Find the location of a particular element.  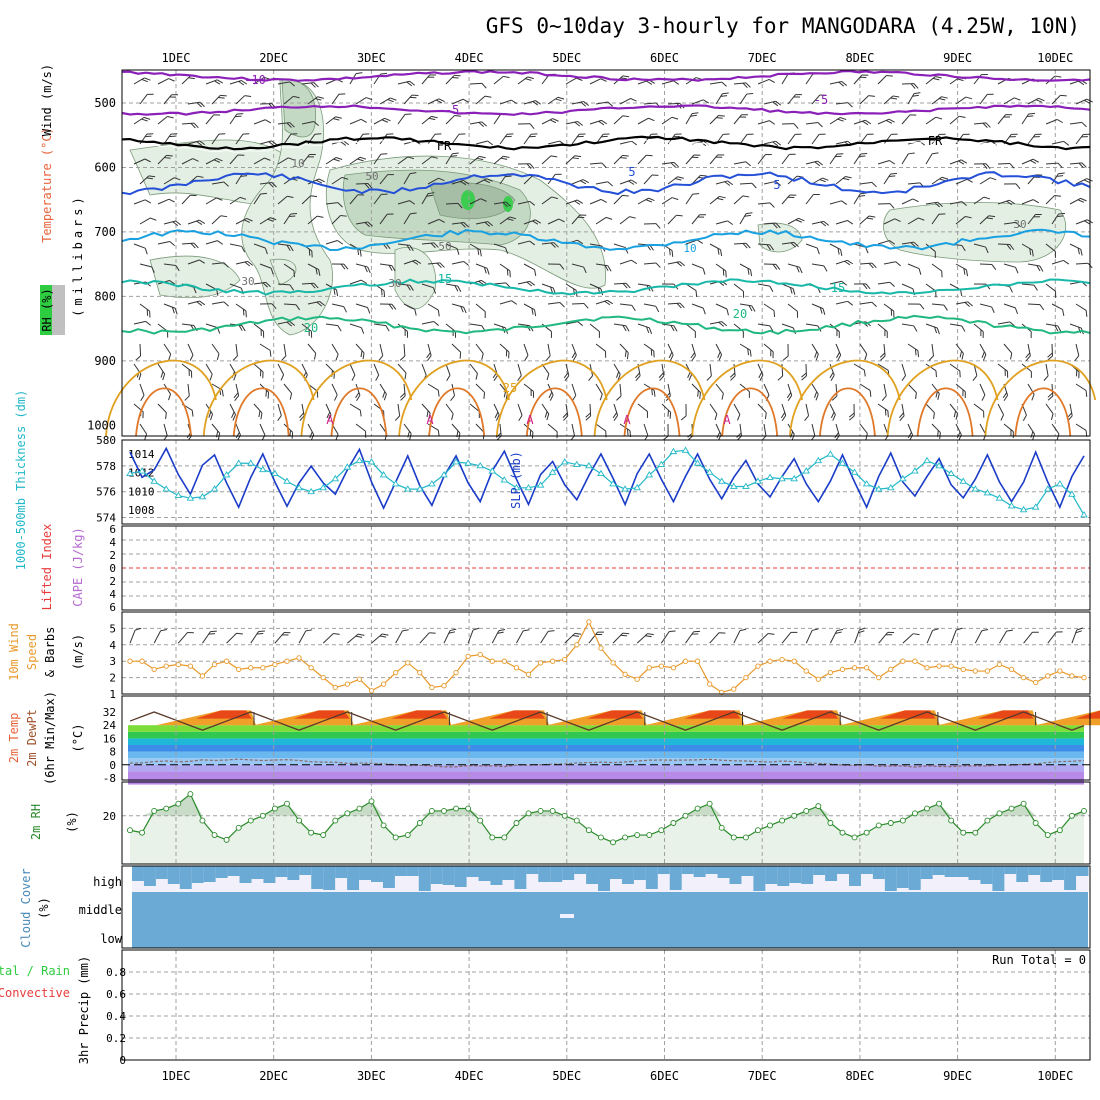

wind-tick: 4 is located at coordinates (112, 645).